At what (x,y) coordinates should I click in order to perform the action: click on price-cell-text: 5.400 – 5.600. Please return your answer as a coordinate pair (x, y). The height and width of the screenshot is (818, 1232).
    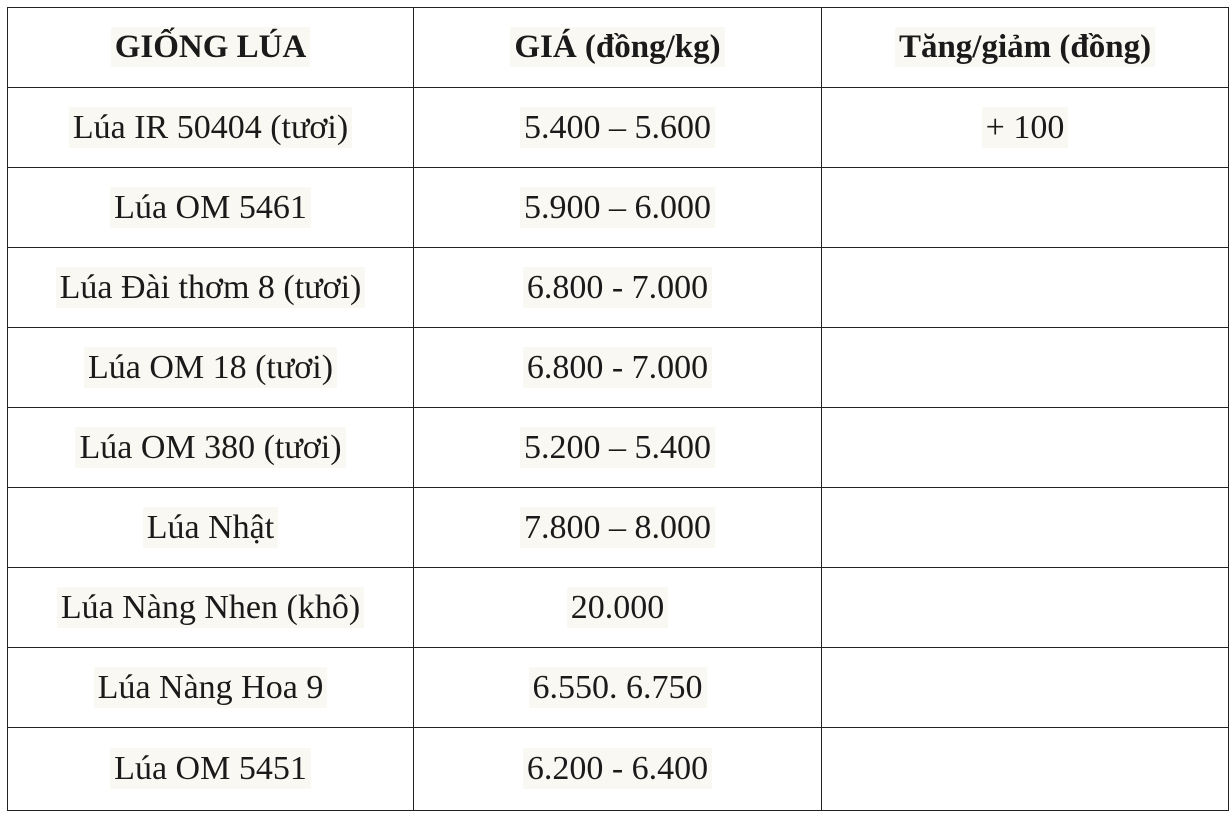
    Looking at the image, I should click on (617, 127).